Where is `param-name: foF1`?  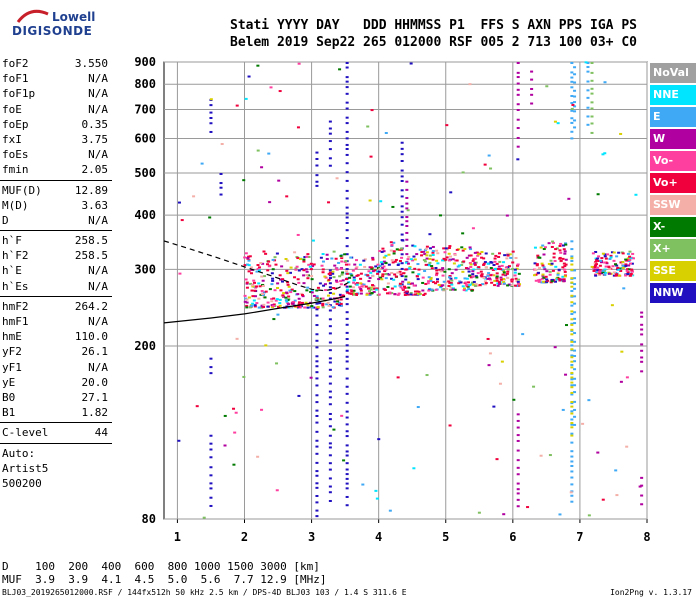
param-name: foF1 is located at coordinates (15, 79).